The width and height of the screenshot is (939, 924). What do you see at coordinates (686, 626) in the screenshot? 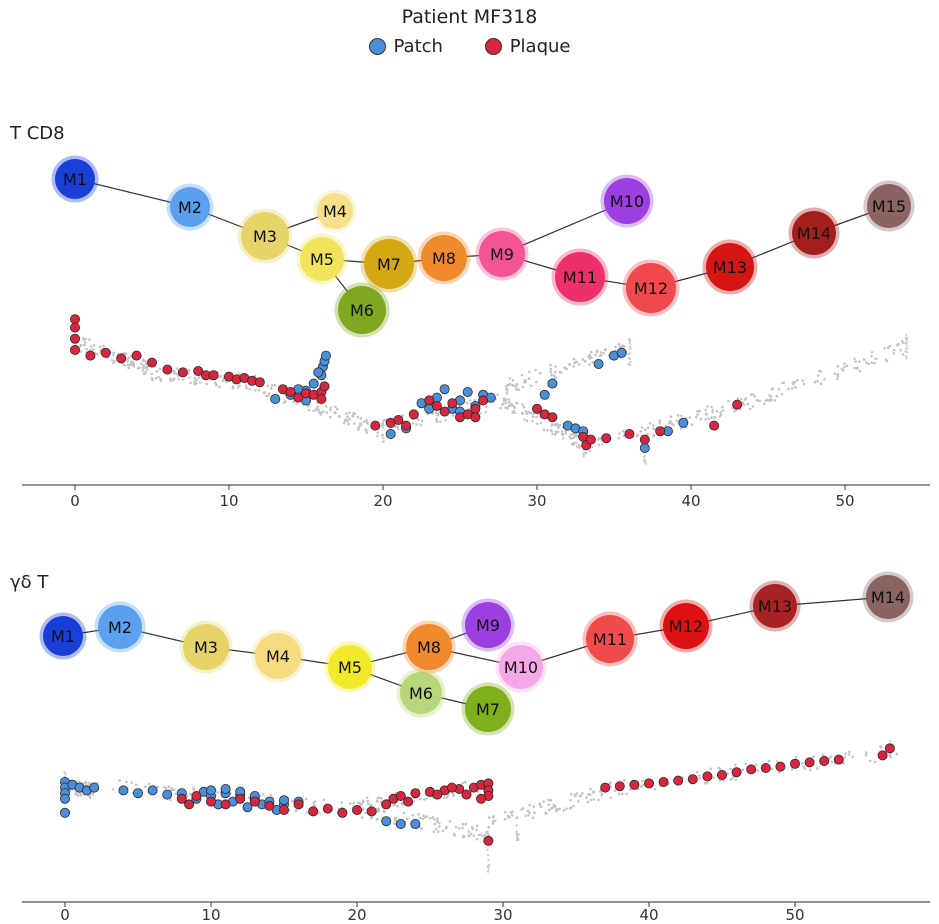
I see `node-m12` at bounding box center [686, 626].